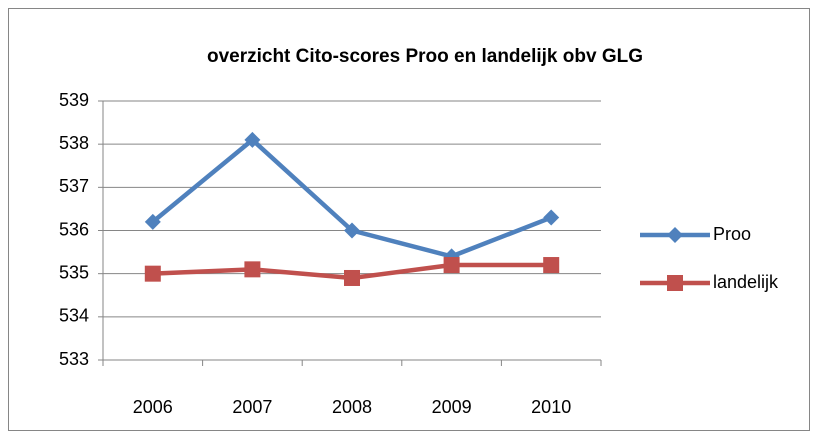 This screenshot has height=439, width=819. What do you see at coordinates (732, 234) in the screenshot?
I see `legend-label: Proo` at bounding box center [732, 234].